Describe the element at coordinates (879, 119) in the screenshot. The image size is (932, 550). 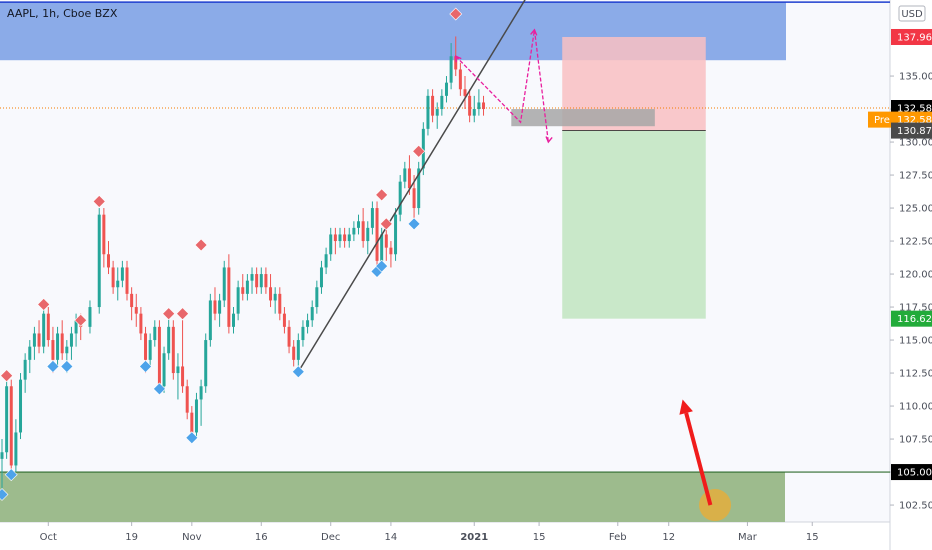
I see `price-tag-prefix-box` at that location.